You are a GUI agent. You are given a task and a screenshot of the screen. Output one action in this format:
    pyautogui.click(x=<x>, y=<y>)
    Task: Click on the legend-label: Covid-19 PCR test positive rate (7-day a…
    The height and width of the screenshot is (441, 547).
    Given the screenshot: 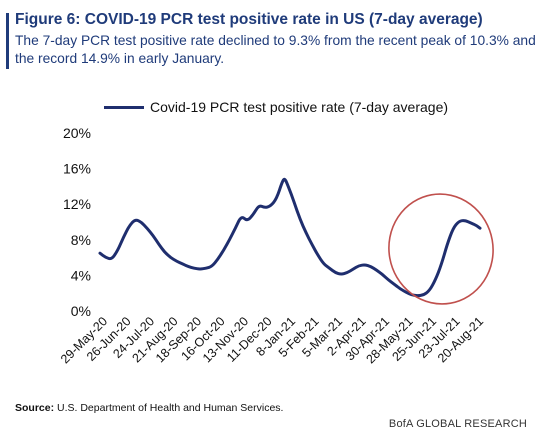 What is the action you would take?
    pyautogui.click(x=299, y=107)
    